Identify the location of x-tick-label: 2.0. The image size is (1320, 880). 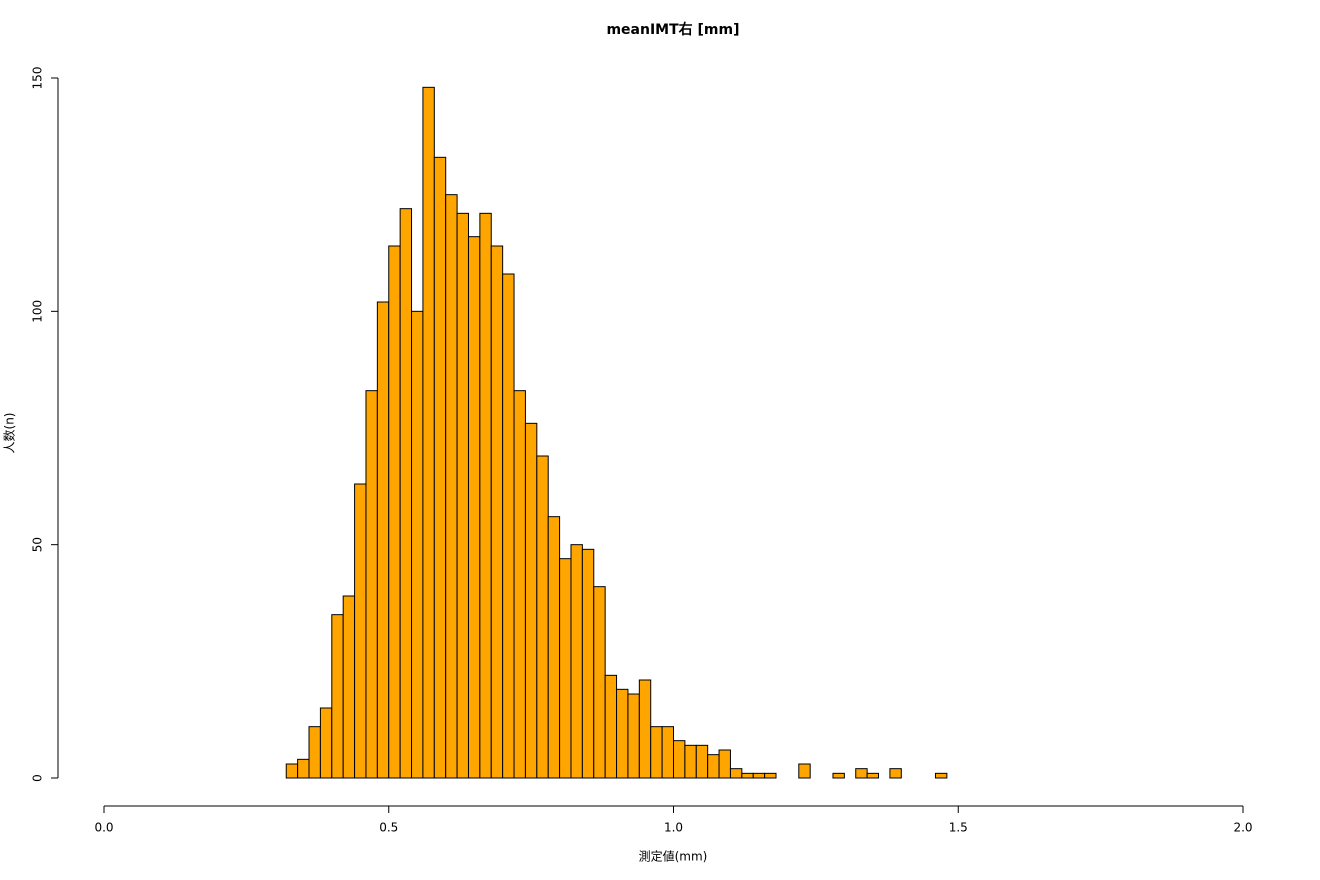
(1242, 828).